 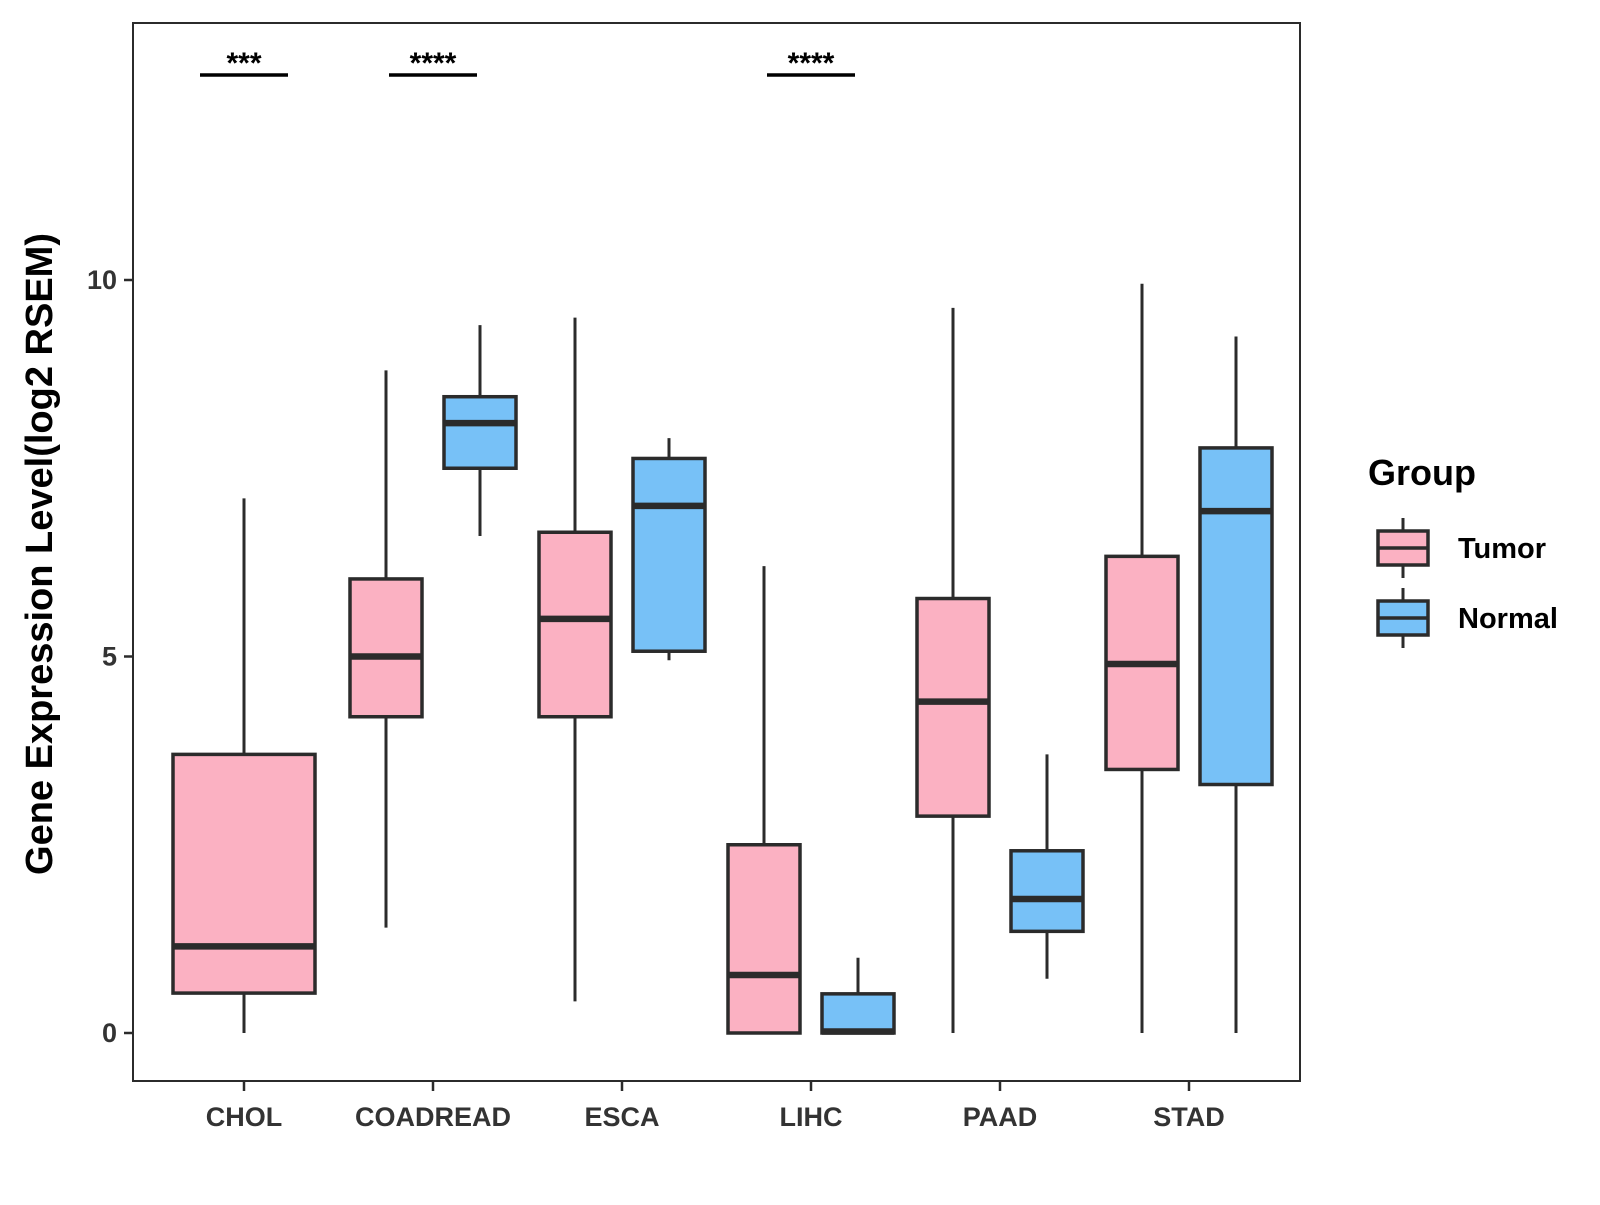 I want to click on legend-item-normal: Normal, so click(x=1467, y=618).